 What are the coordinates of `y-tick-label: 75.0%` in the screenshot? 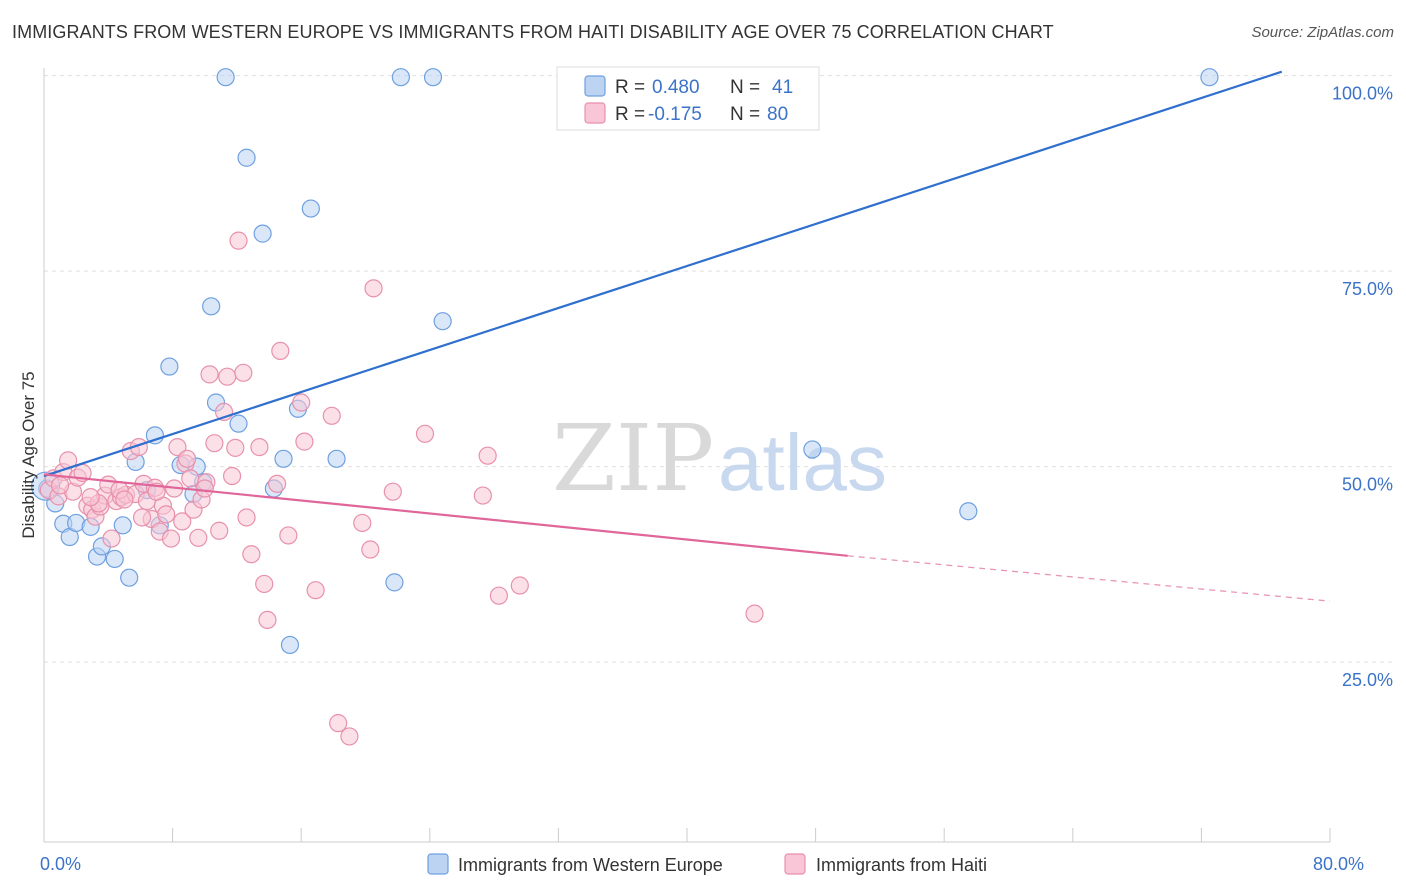 It's located at (1367, 289).